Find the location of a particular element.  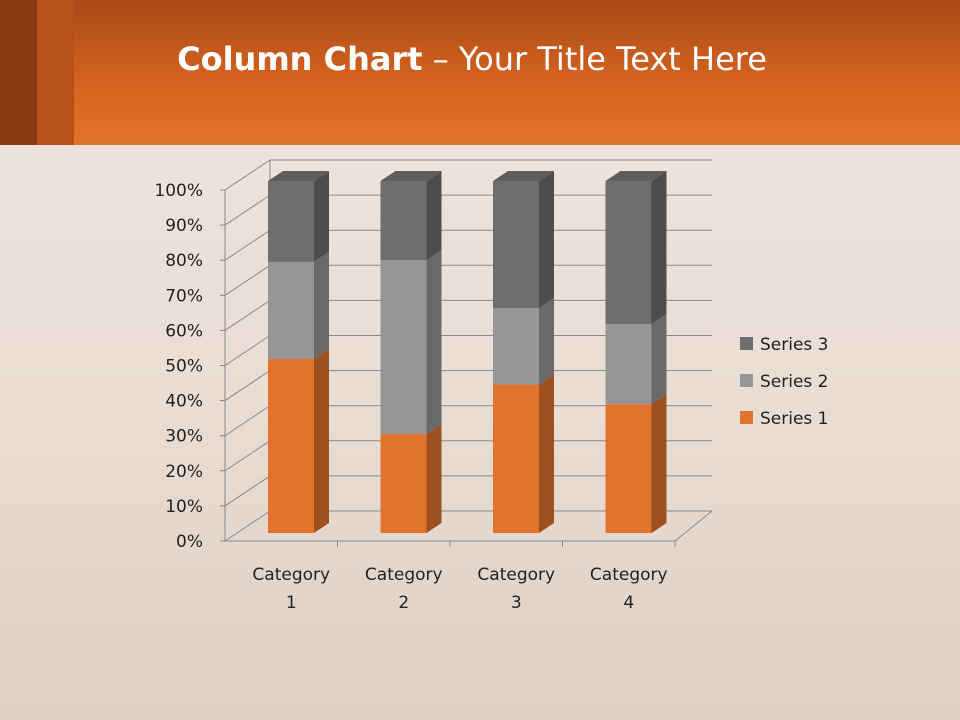

y-tick-label: 70% is located at coordinates (184, 296).